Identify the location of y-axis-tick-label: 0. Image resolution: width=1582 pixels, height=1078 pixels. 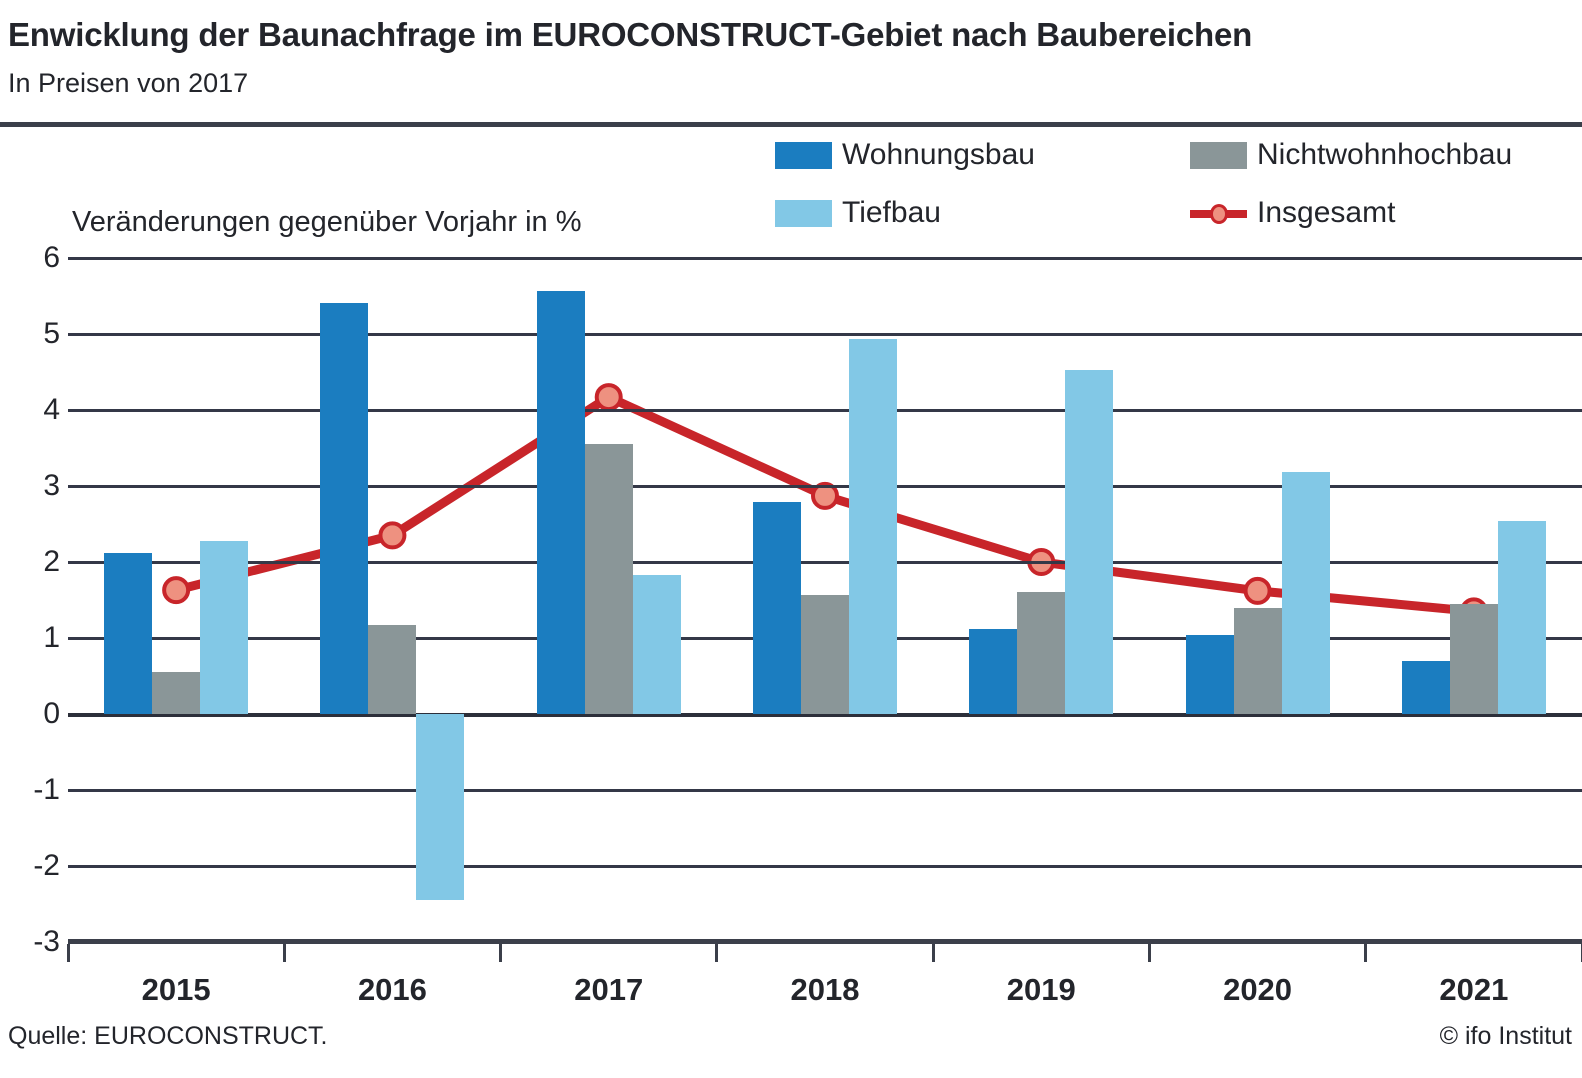
(51, 713).